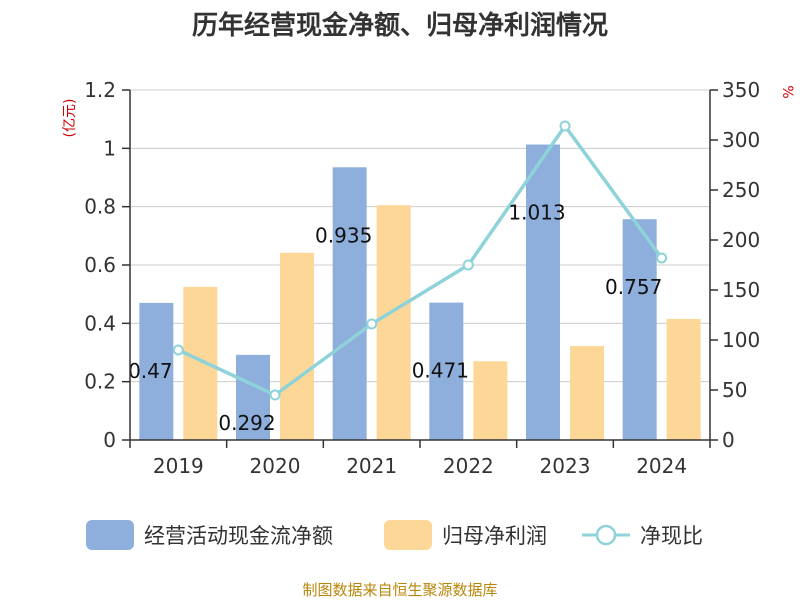 The width and height of the screenshot is (800, 600). I want to click on x-axis-tick-label: 2023, so click(565, 466).